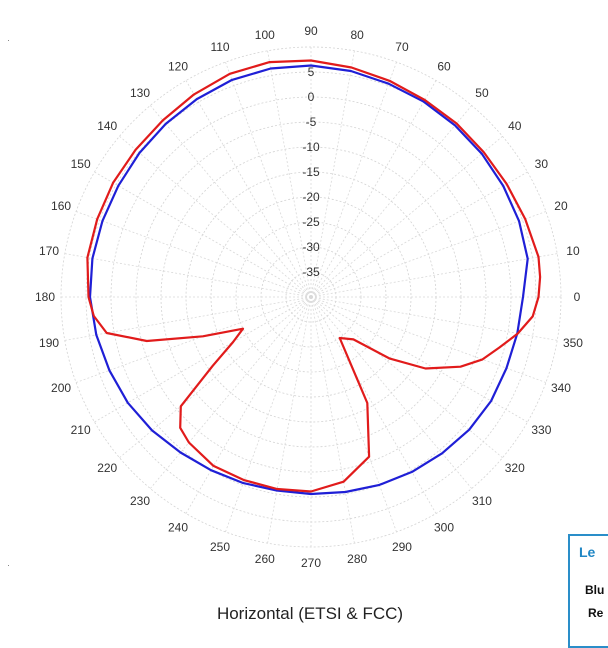  Describe the element at coordinates (587, 552) in the screenshot. I see `legend-title: Le` at that location.